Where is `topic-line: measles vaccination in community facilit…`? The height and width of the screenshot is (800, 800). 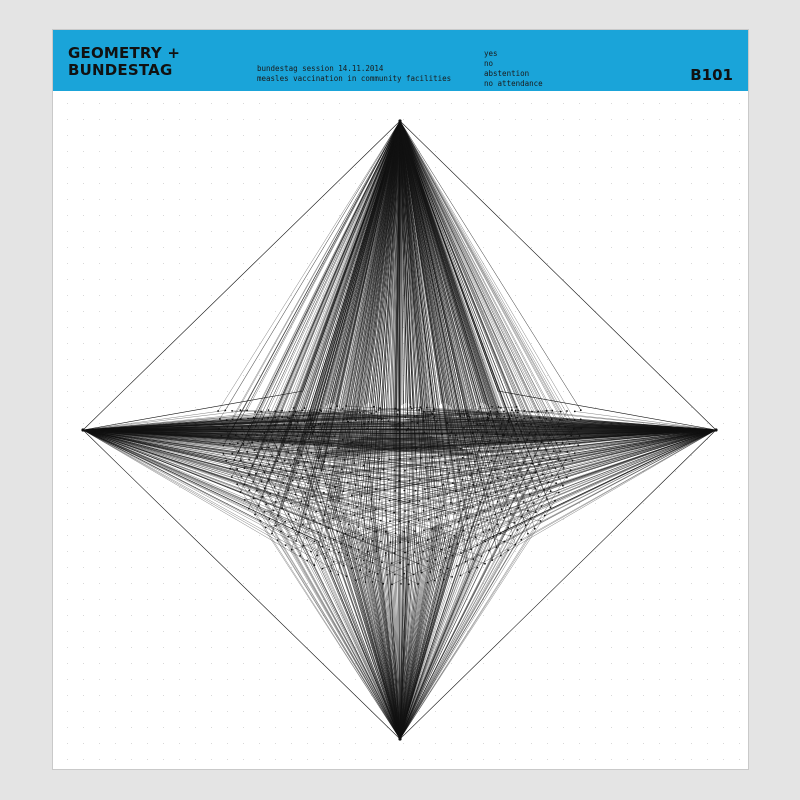
topic-line: measles vaccination in community facilit… is located at coordinates (354, 78).